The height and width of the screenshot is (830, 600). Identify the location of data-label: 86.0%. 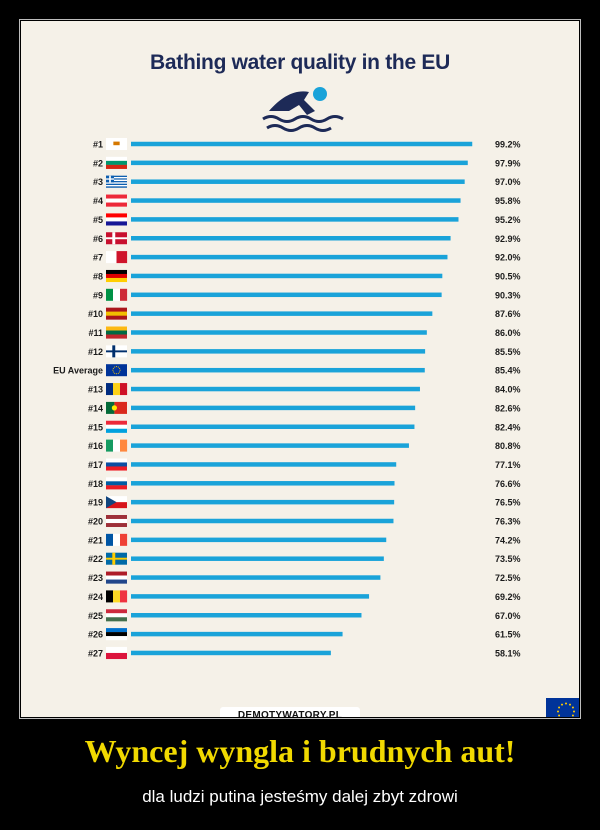
(508, 333).